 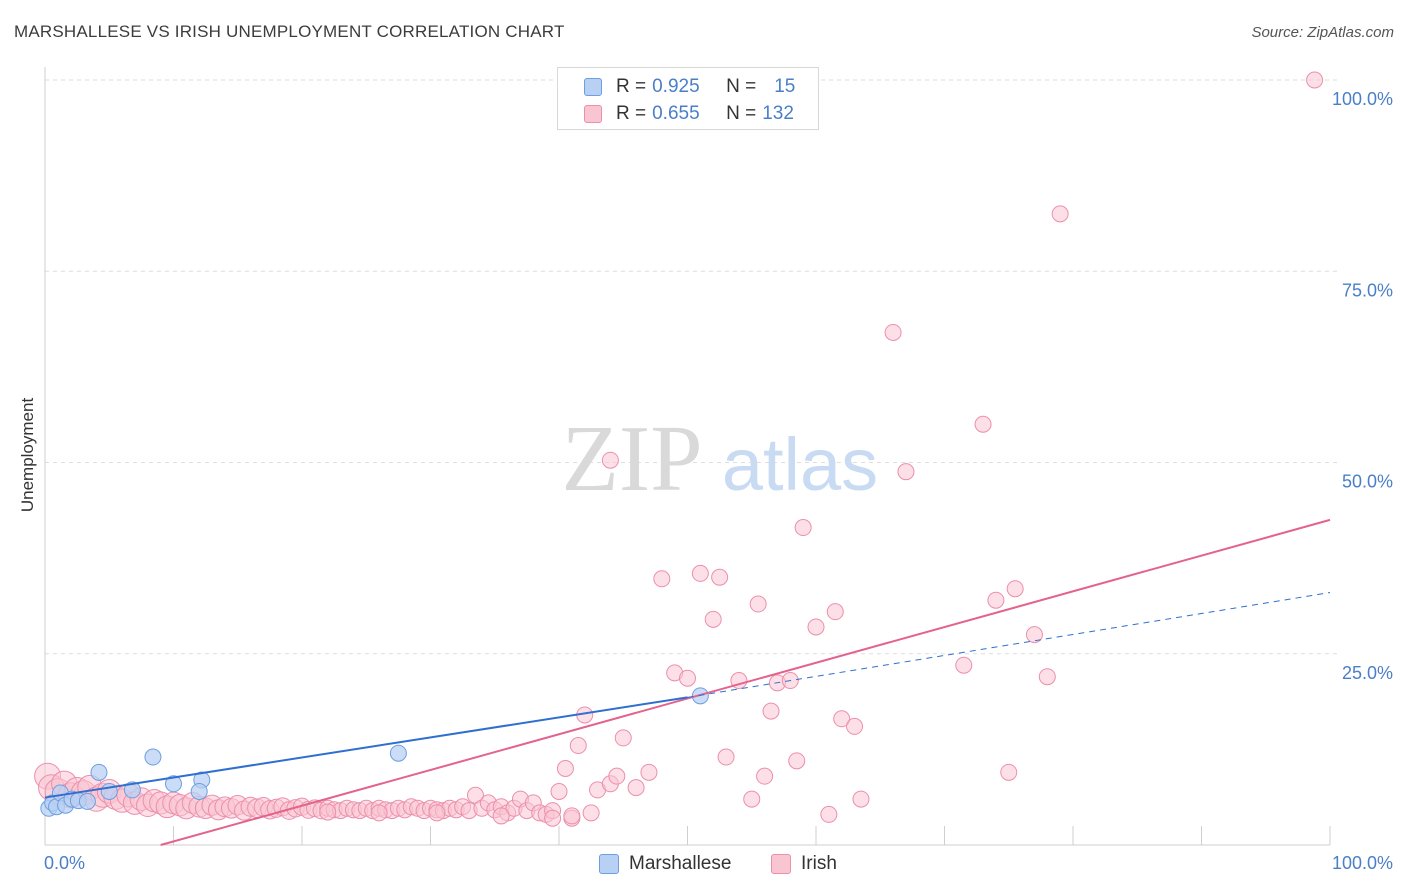 I want to click on bottom-legend-swatch-pink, so click(x=781, y=864).